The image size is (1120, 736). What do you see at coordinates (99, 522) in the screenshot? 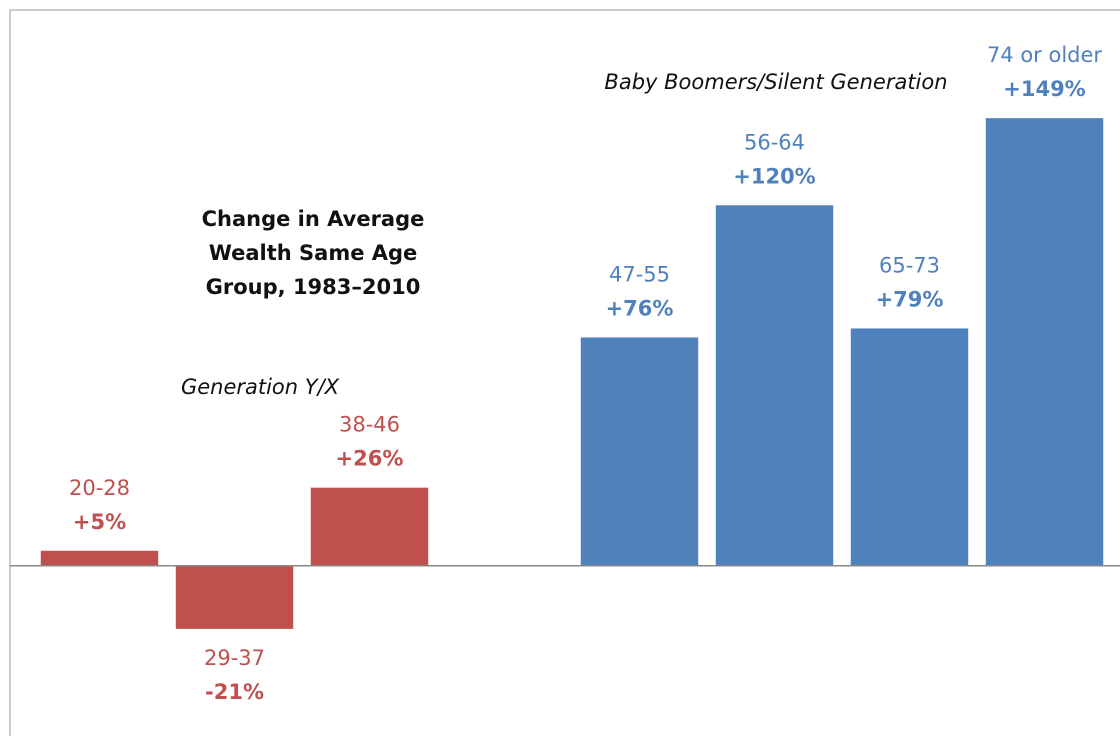
I see `value-label: +5%` at bounding box center [99, 522].